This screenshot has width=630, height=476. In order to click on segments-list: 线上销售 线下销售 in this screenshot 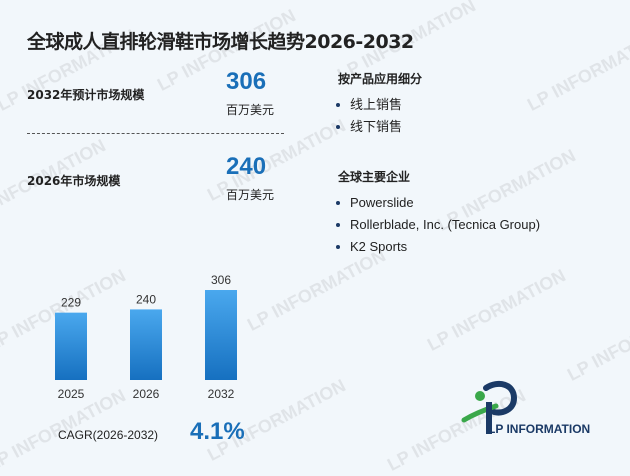, I will do `click(362, 116)`.